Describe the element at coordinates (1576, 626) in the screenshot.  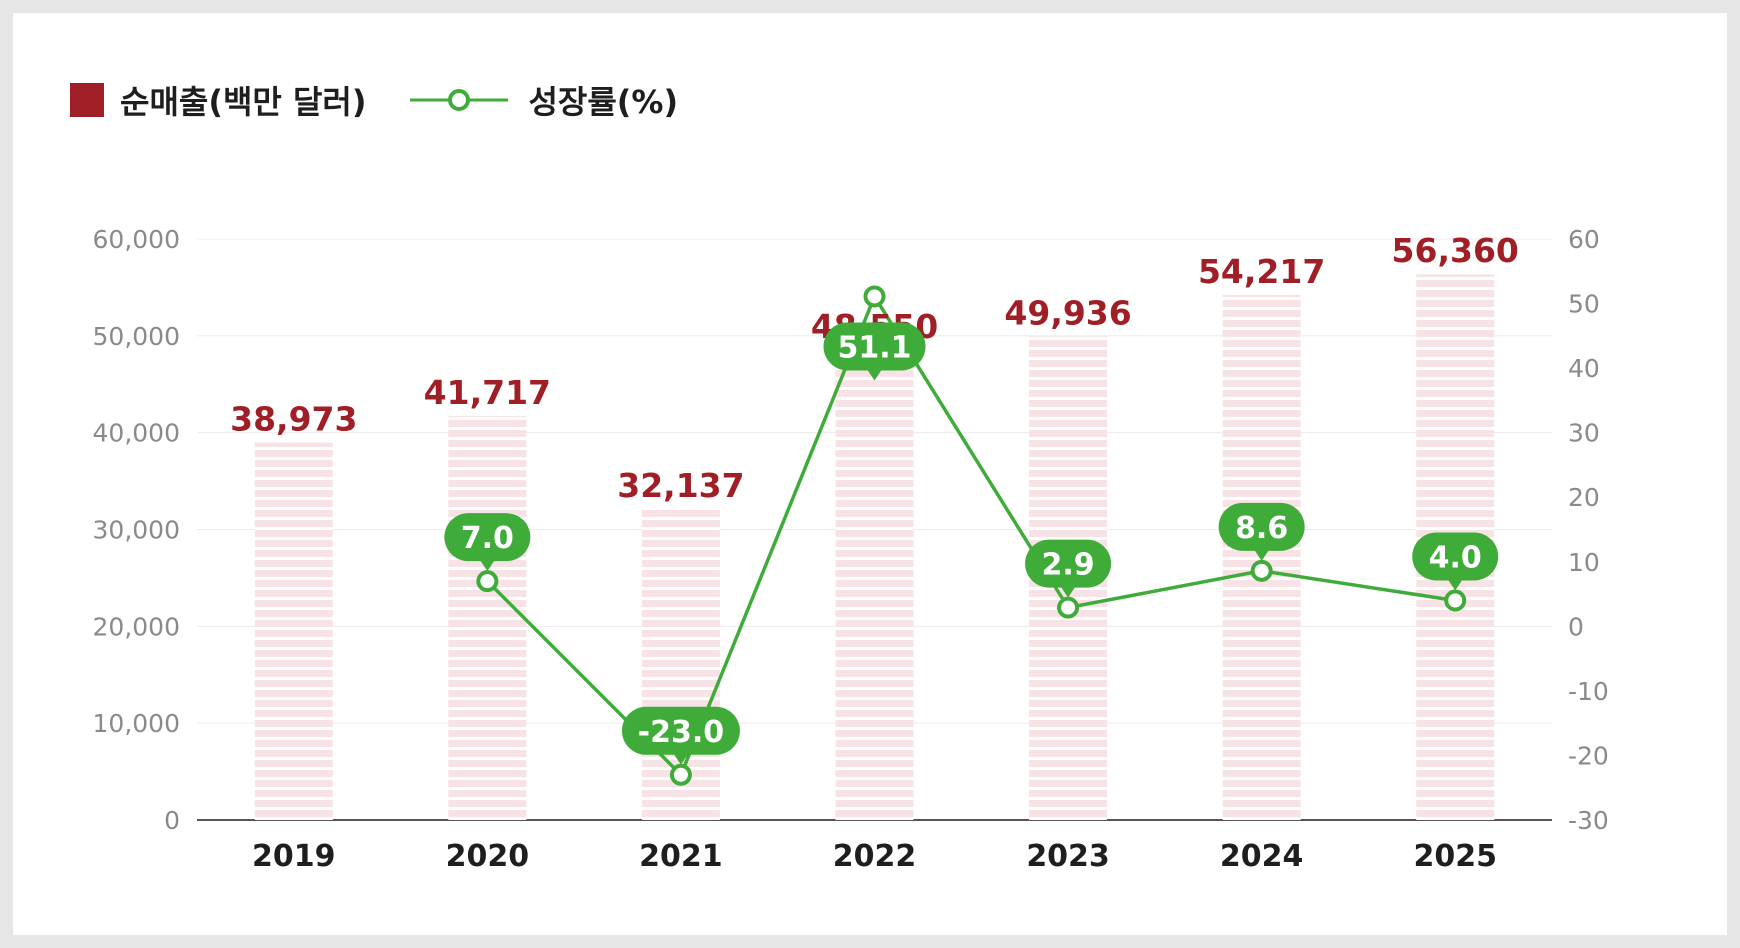
I see `y-right-tick-label: 0` at that location.